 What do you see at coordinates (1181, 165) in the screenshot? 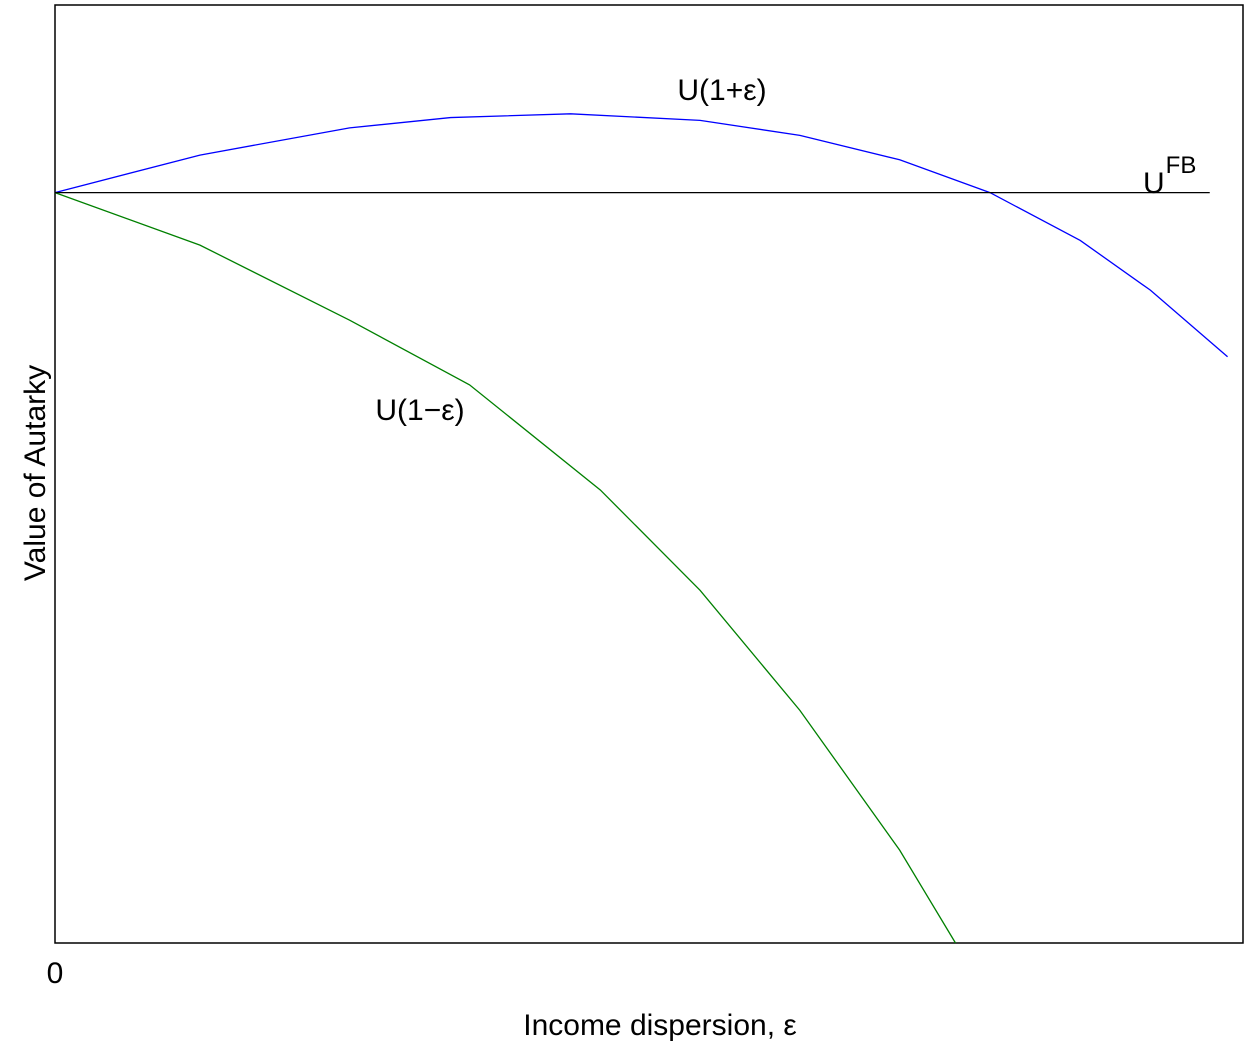
I see `curve-label-superscript: FB` at bounding box center [1181, 165].